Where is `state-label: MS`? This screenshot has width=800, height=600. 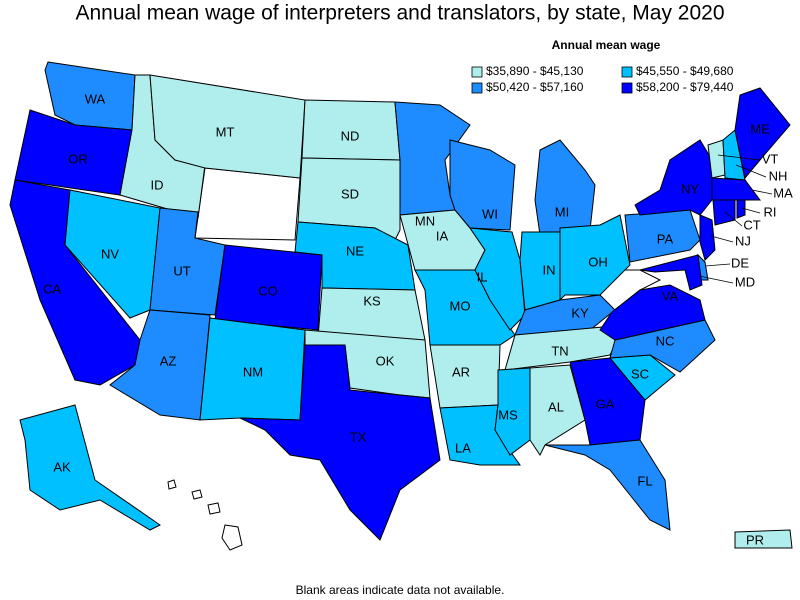 state-label: MS is located at coordinates (508, 414).